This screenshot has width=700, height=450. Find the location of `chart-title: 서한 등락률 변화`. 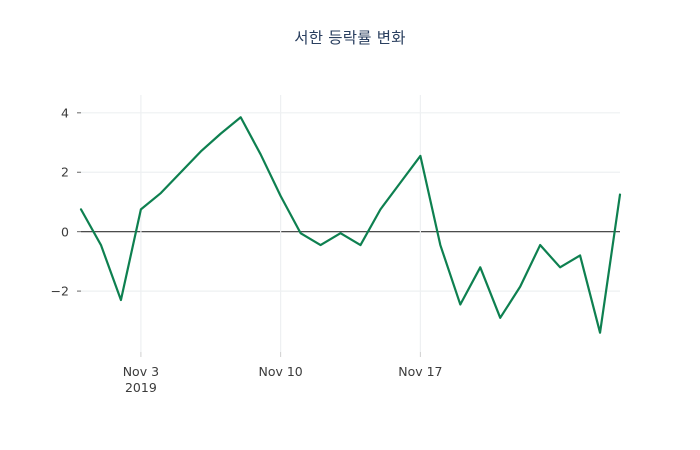

chart-title: 서한 등락률 변화 is located at coordinates (350, 38).